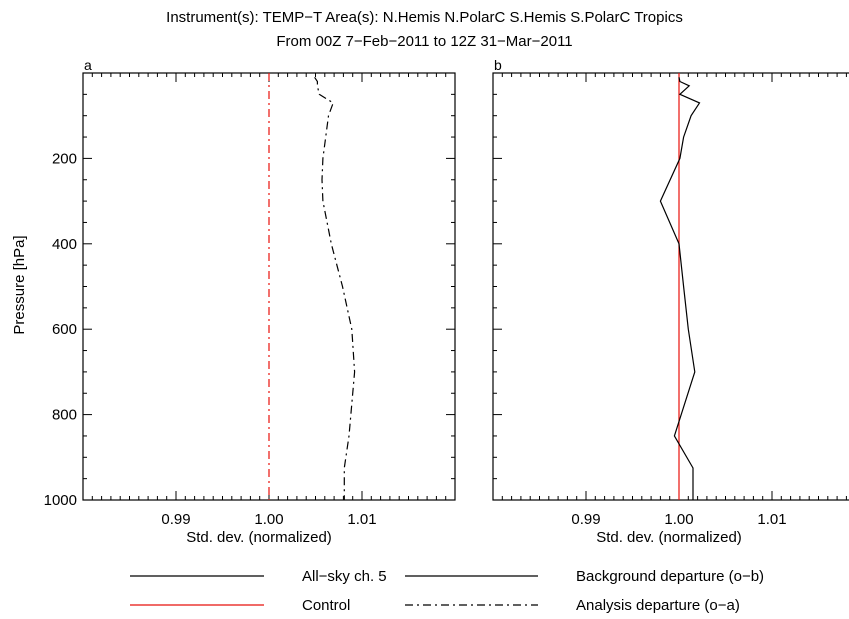 The image size is (849, 619). Describe the element at coordinates (326, 605) in the screenshot. I see `legend-label-control: Control` at that location.